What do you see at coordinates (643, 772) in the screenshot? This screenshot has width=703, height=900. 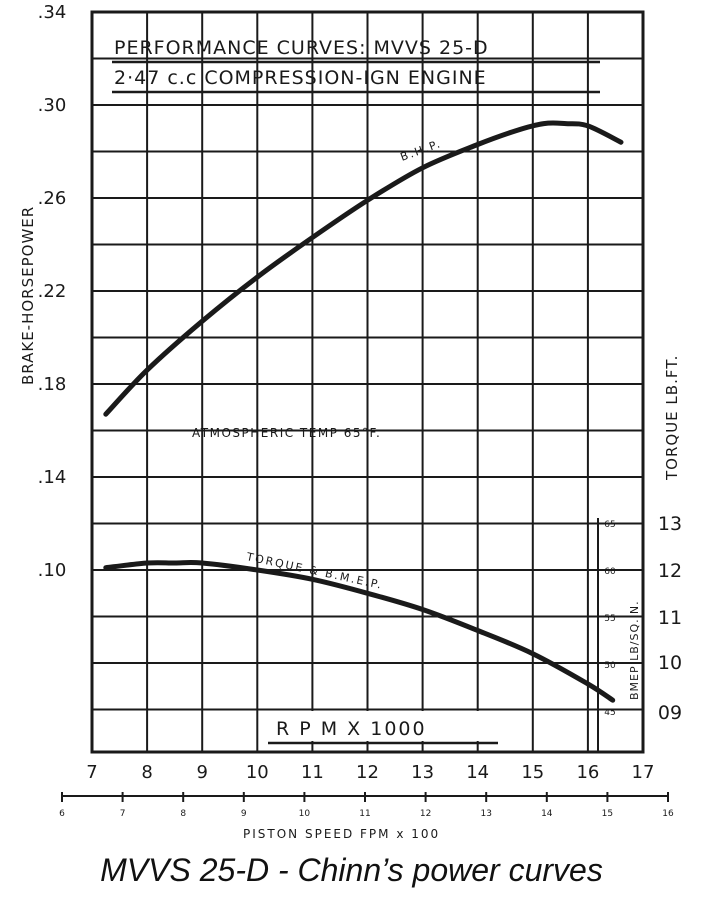 I see `x-tick-label: 17` at bounding box center [643, 772].